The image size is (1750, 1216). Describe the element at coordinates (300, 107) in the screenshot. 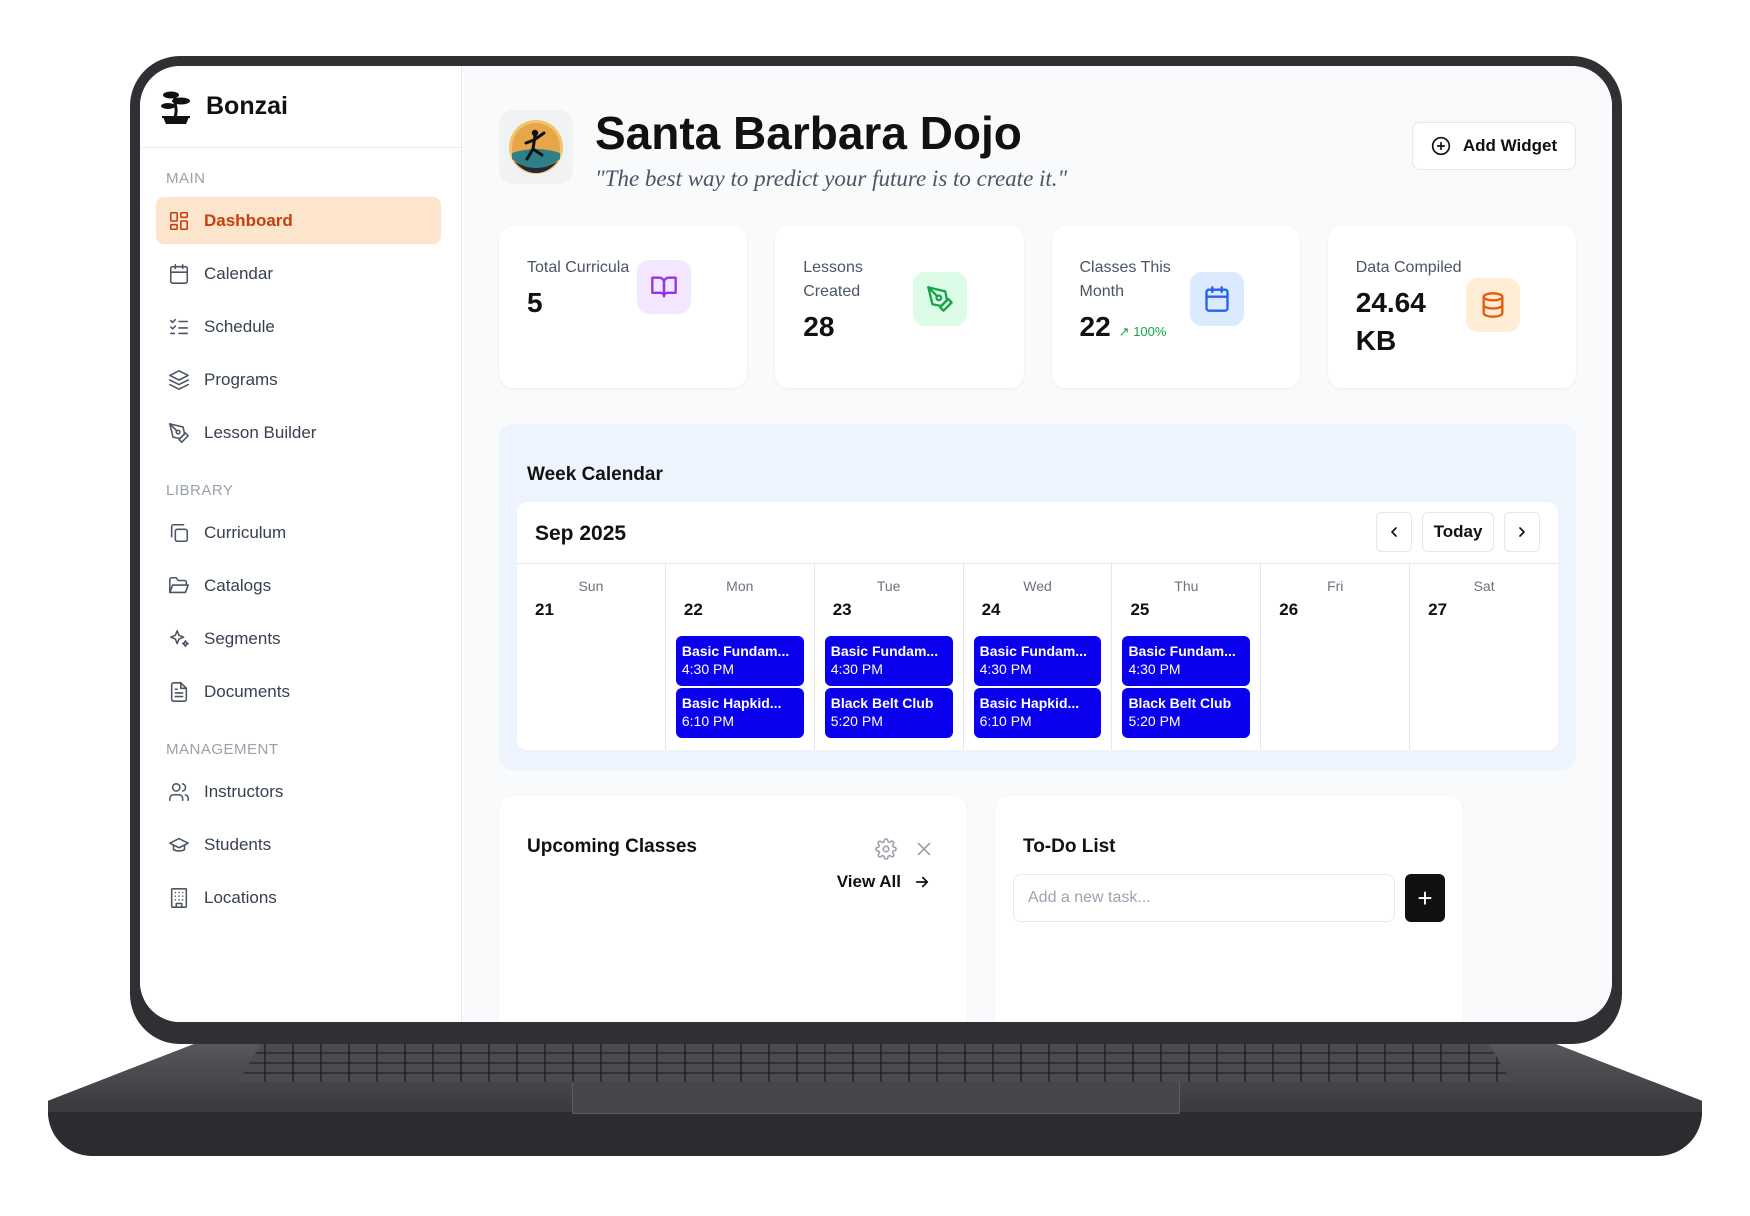

I see `brand: Bonzai` at that location.